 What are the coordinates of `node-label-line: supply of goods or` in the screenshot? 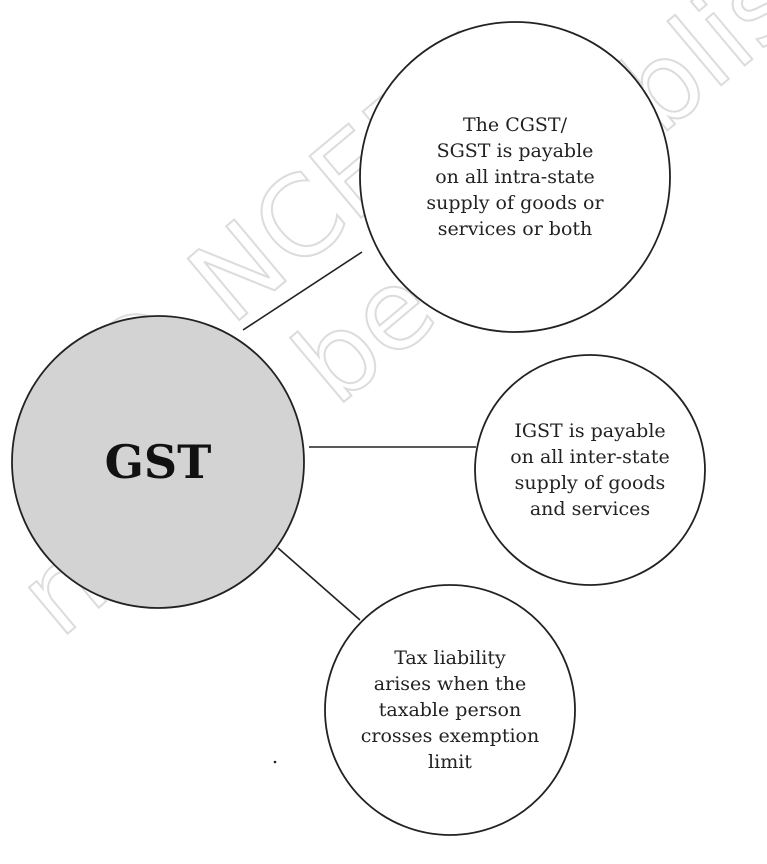 It's located at (515, 203).